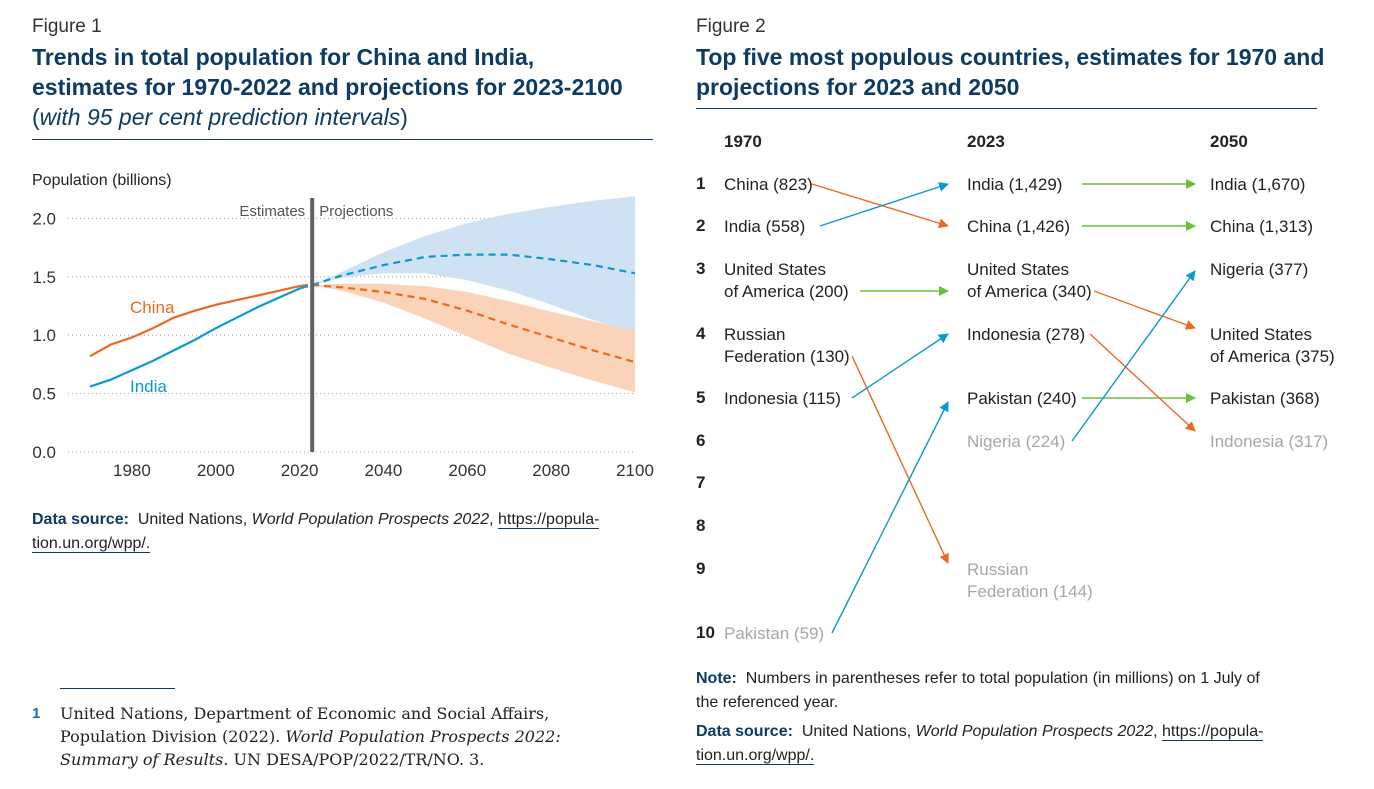  I want to click on figure2-label: Figure 2, so click(731, 26).